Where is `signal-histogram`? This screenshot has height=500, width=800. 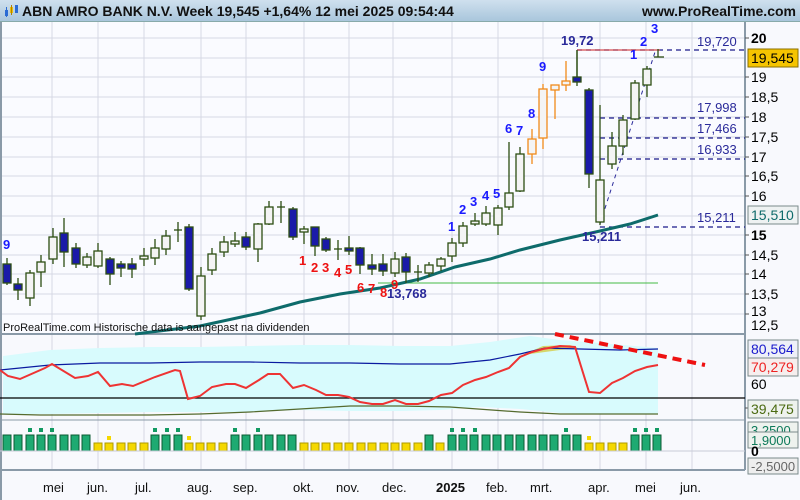 signal-histogram is located at coordinates (372, 440).